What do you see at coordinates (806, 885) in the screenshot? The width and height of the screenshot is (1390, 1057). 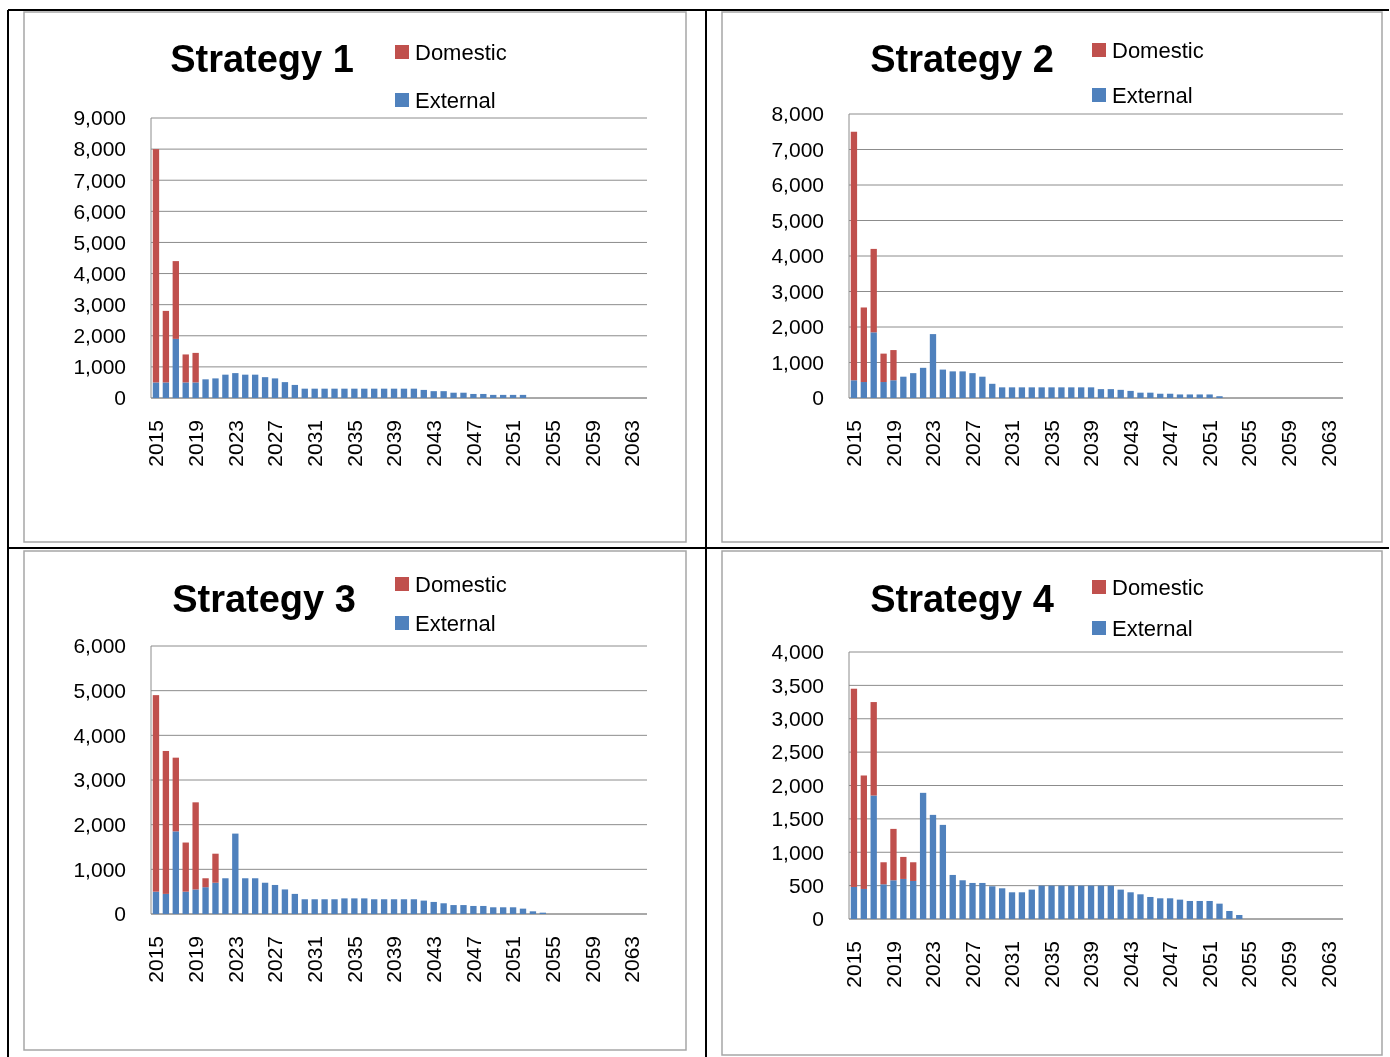 I see `y-tick-label: 500` at bounding box center [806, 885].